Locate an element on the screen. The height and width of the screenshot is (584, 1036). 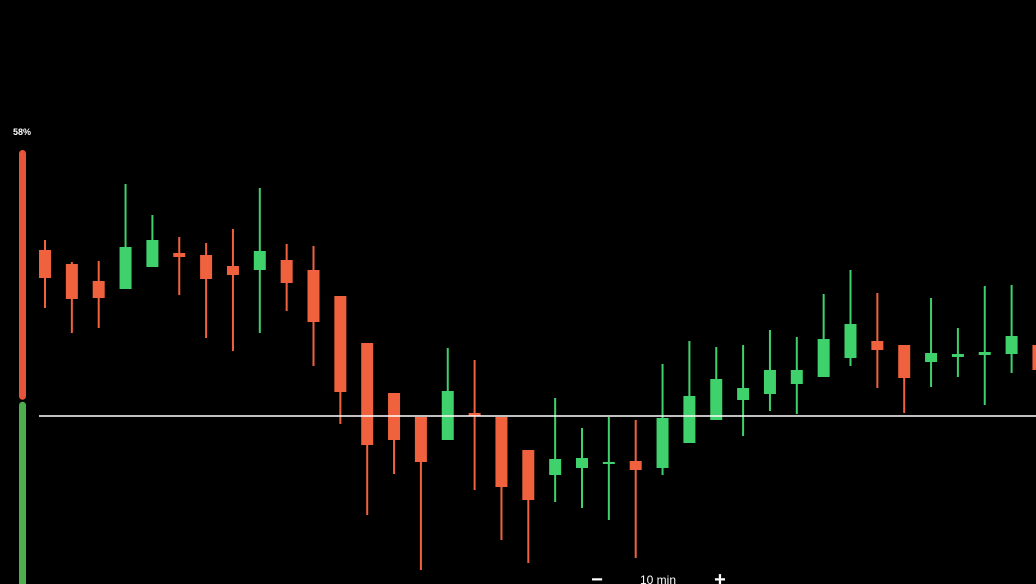
buy-sentiment-bar is located at coordinates (22, 492).